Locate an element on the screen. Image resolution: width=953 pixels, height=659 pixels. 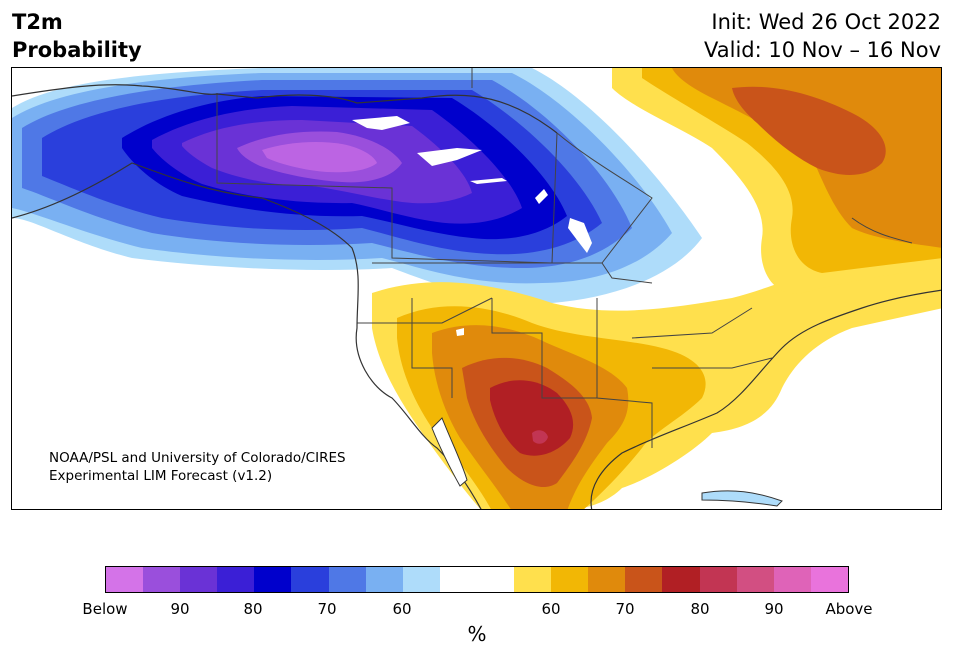
cuba-island is located at coordinates (742, 498).